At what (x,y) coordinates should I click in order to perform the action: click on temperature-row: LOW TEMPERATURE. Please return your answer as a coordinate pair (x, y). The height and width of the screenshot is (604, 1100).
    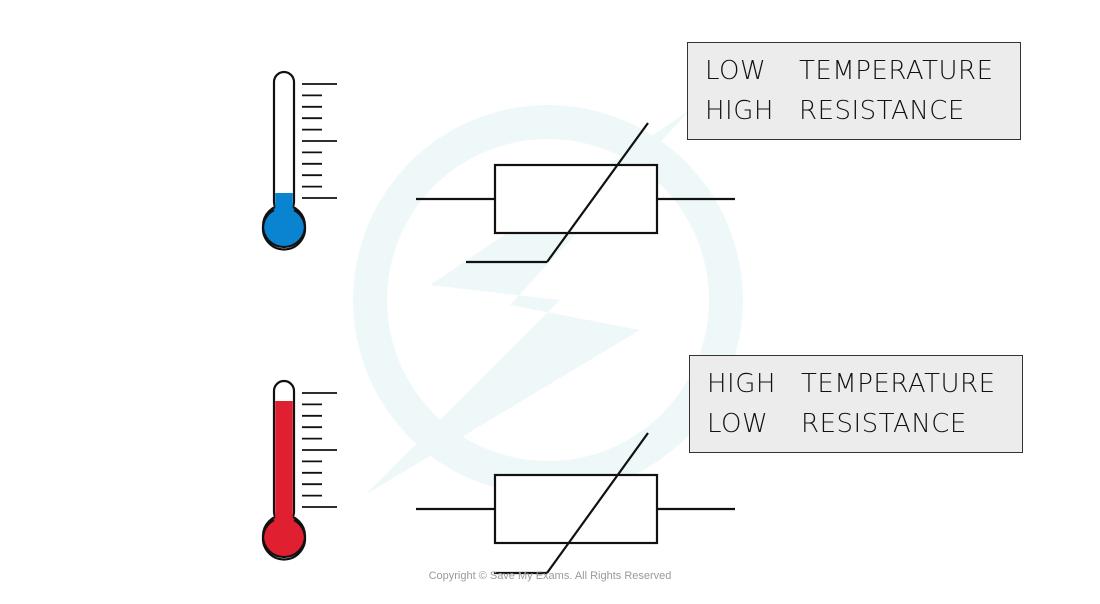
    Looking at the image, I should click on (862, 71).